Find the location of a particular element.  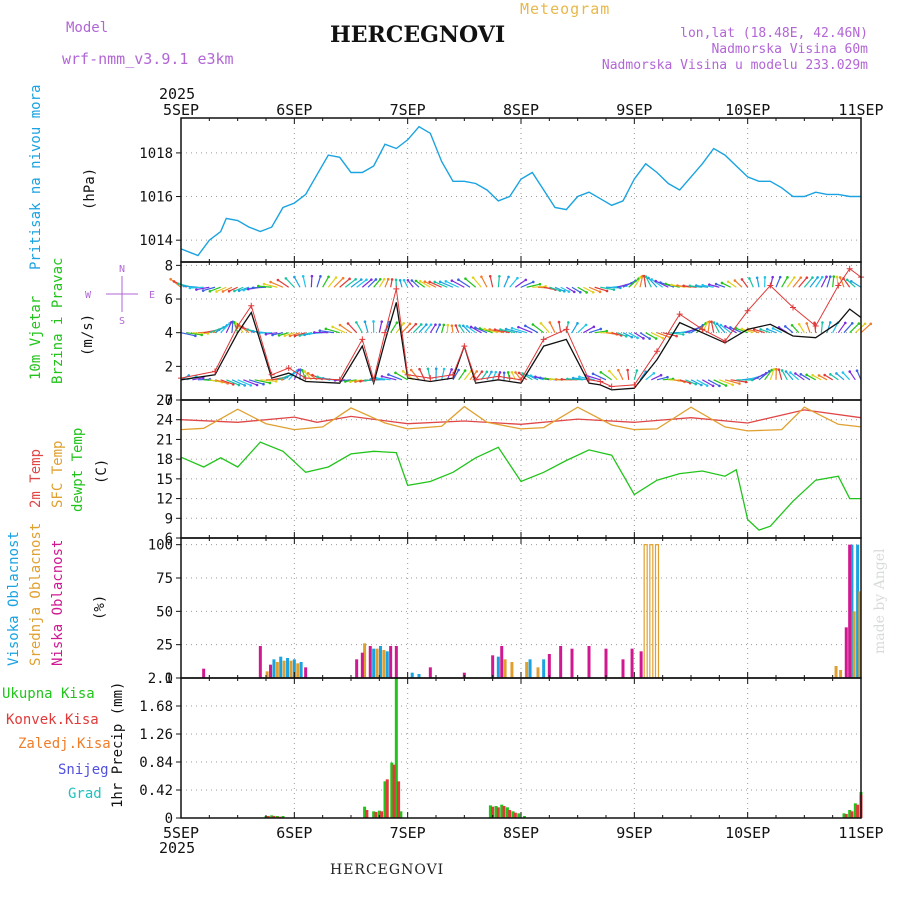

y-tick-label: 8 is located at coordinates (169, 266).